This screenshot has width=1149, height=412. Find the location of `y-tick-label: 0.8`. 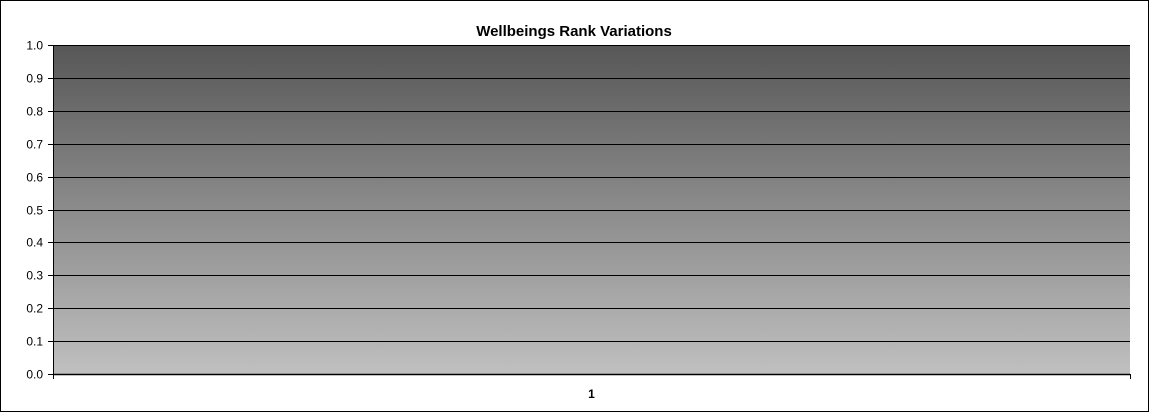

y-tick-label: 0.8 is located at coordinates (34, 112).